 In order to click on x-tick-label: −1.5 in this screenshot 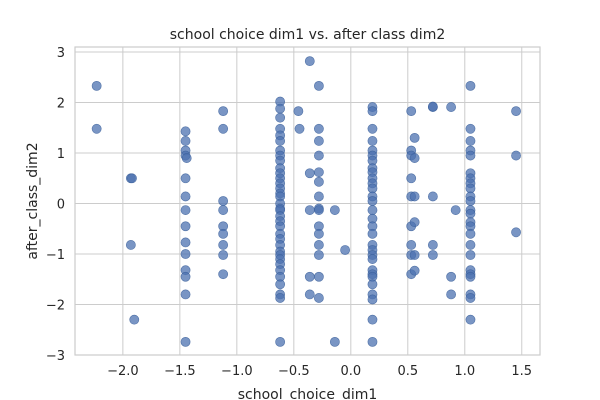, I will do `click(180, 371)`.